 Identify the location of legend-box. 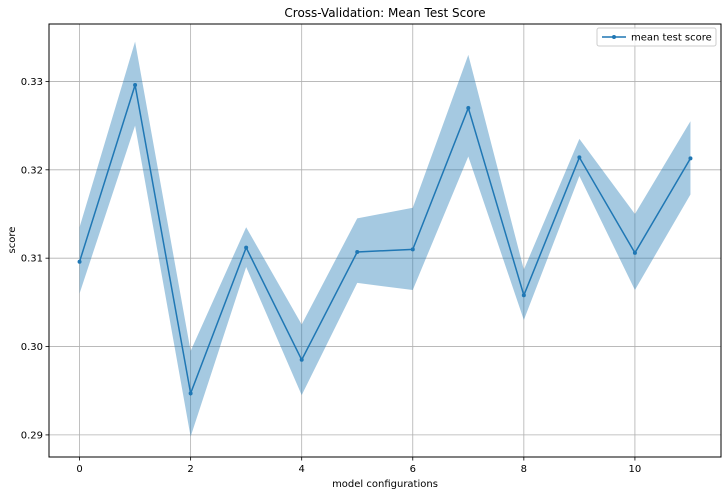
(656, 37).